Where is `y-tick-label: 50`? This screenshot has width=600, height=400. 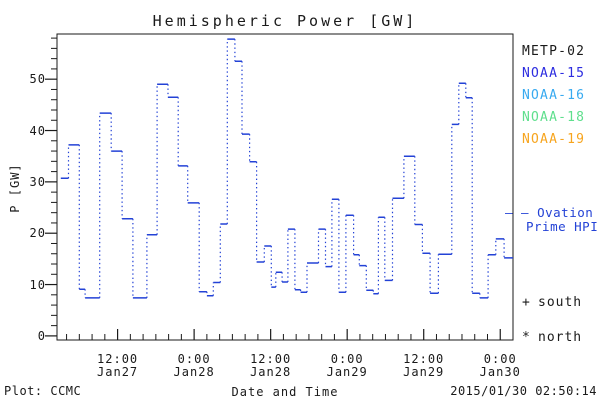
y-tick-label: 50 is located at coordinates (37, 79).